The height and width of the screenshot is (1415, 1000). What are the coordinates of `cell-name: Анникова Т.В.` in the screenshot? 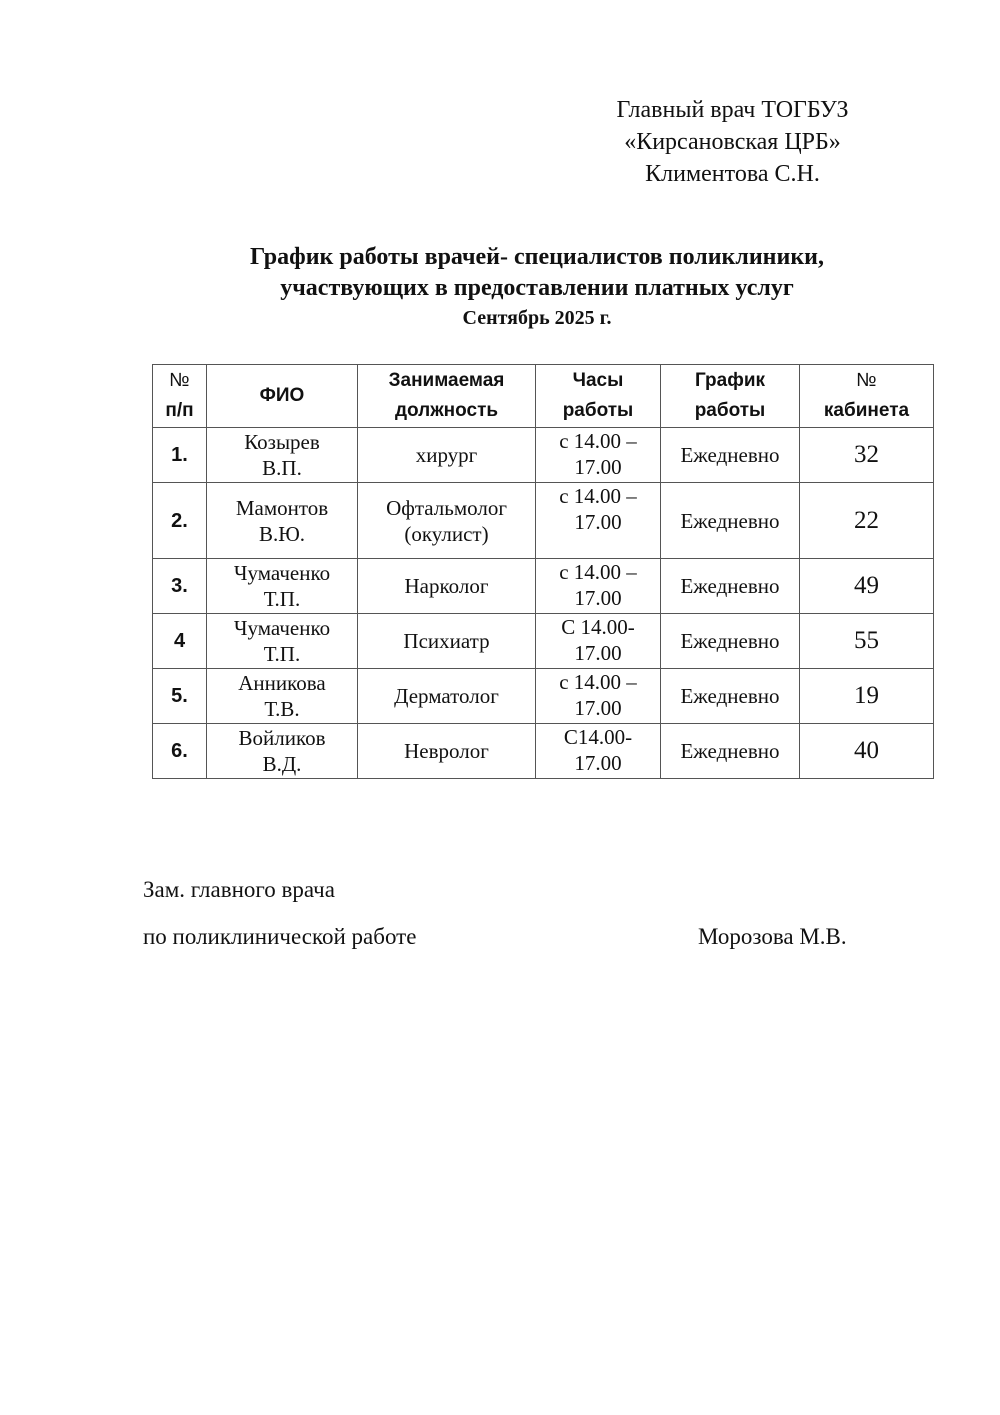 It's located at (282, 696).